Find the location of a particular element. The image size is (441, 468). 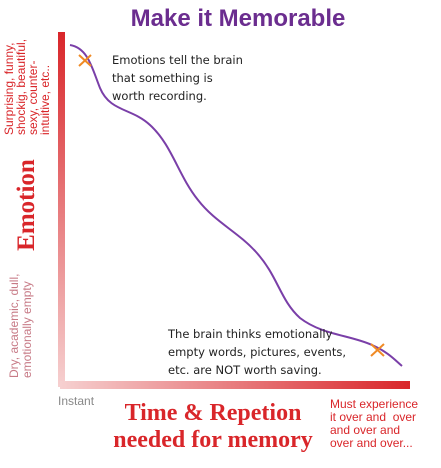

note-line: and over and is located at coordinates (365, 430).